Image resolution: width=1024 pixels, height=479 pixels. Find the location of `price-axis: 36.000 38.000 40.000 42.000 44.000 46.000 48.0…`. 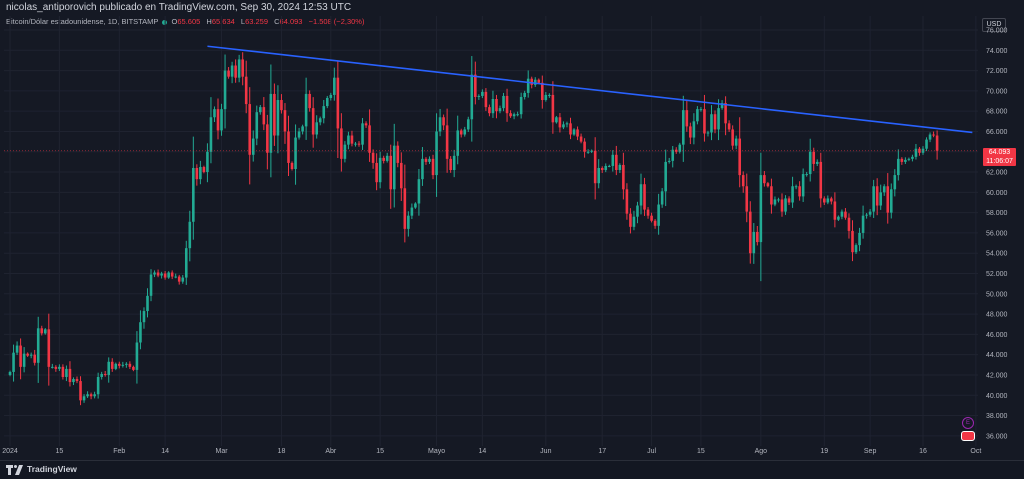

price-axis: 36.000 38.000 40.000 42.000 44.000 46.000 48.0… is located at coordinates (997, 234).